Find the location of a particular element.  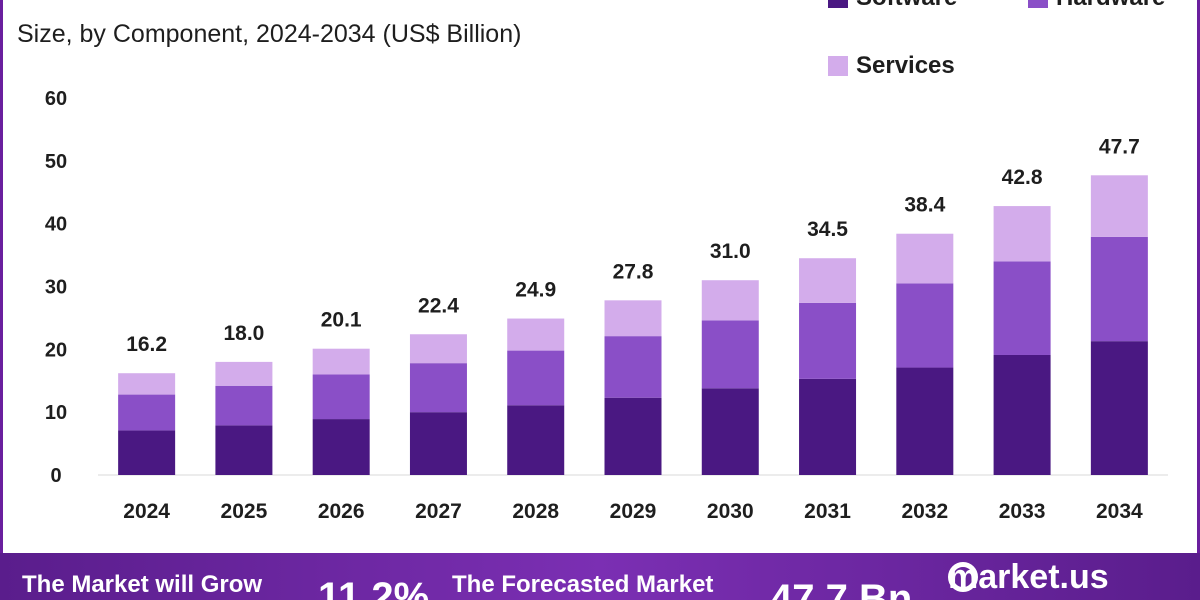

bar-software-2034 is located at coordinates (1119, 408).